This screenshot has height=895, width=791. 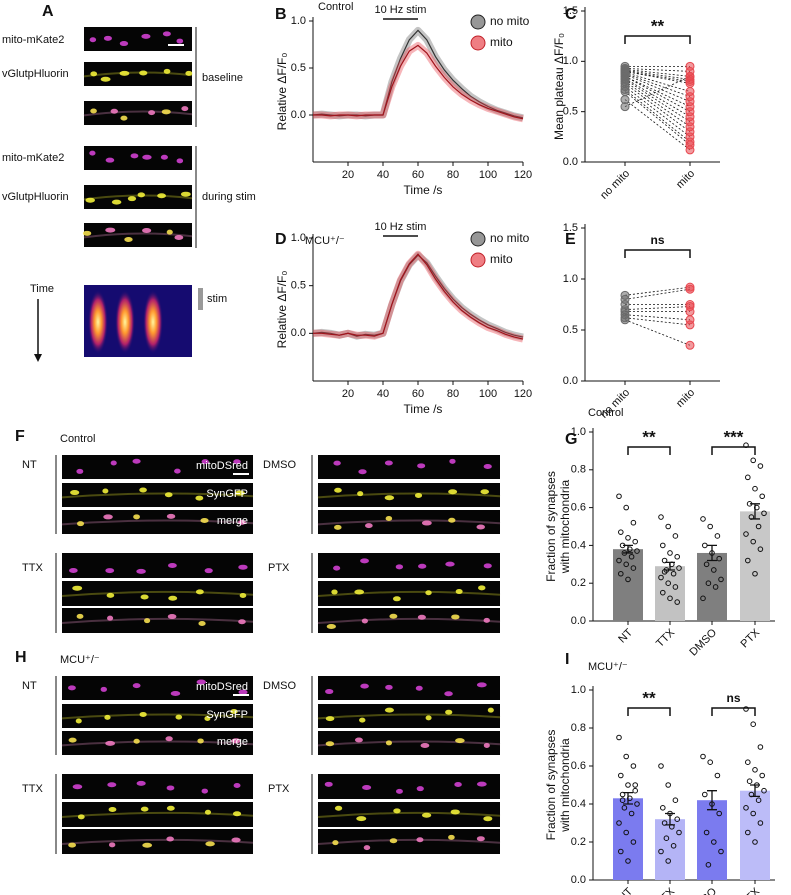 I want to click on x-tick-label: 40, so click(x=383, y=394).